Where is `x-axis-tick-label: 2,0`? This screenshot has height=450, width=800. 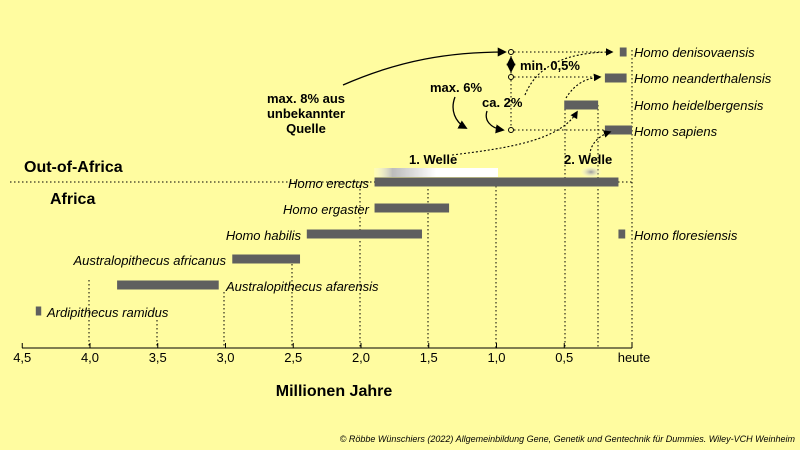
x-axis-tick-label: 2,0 is located at coordinates (361, 357).